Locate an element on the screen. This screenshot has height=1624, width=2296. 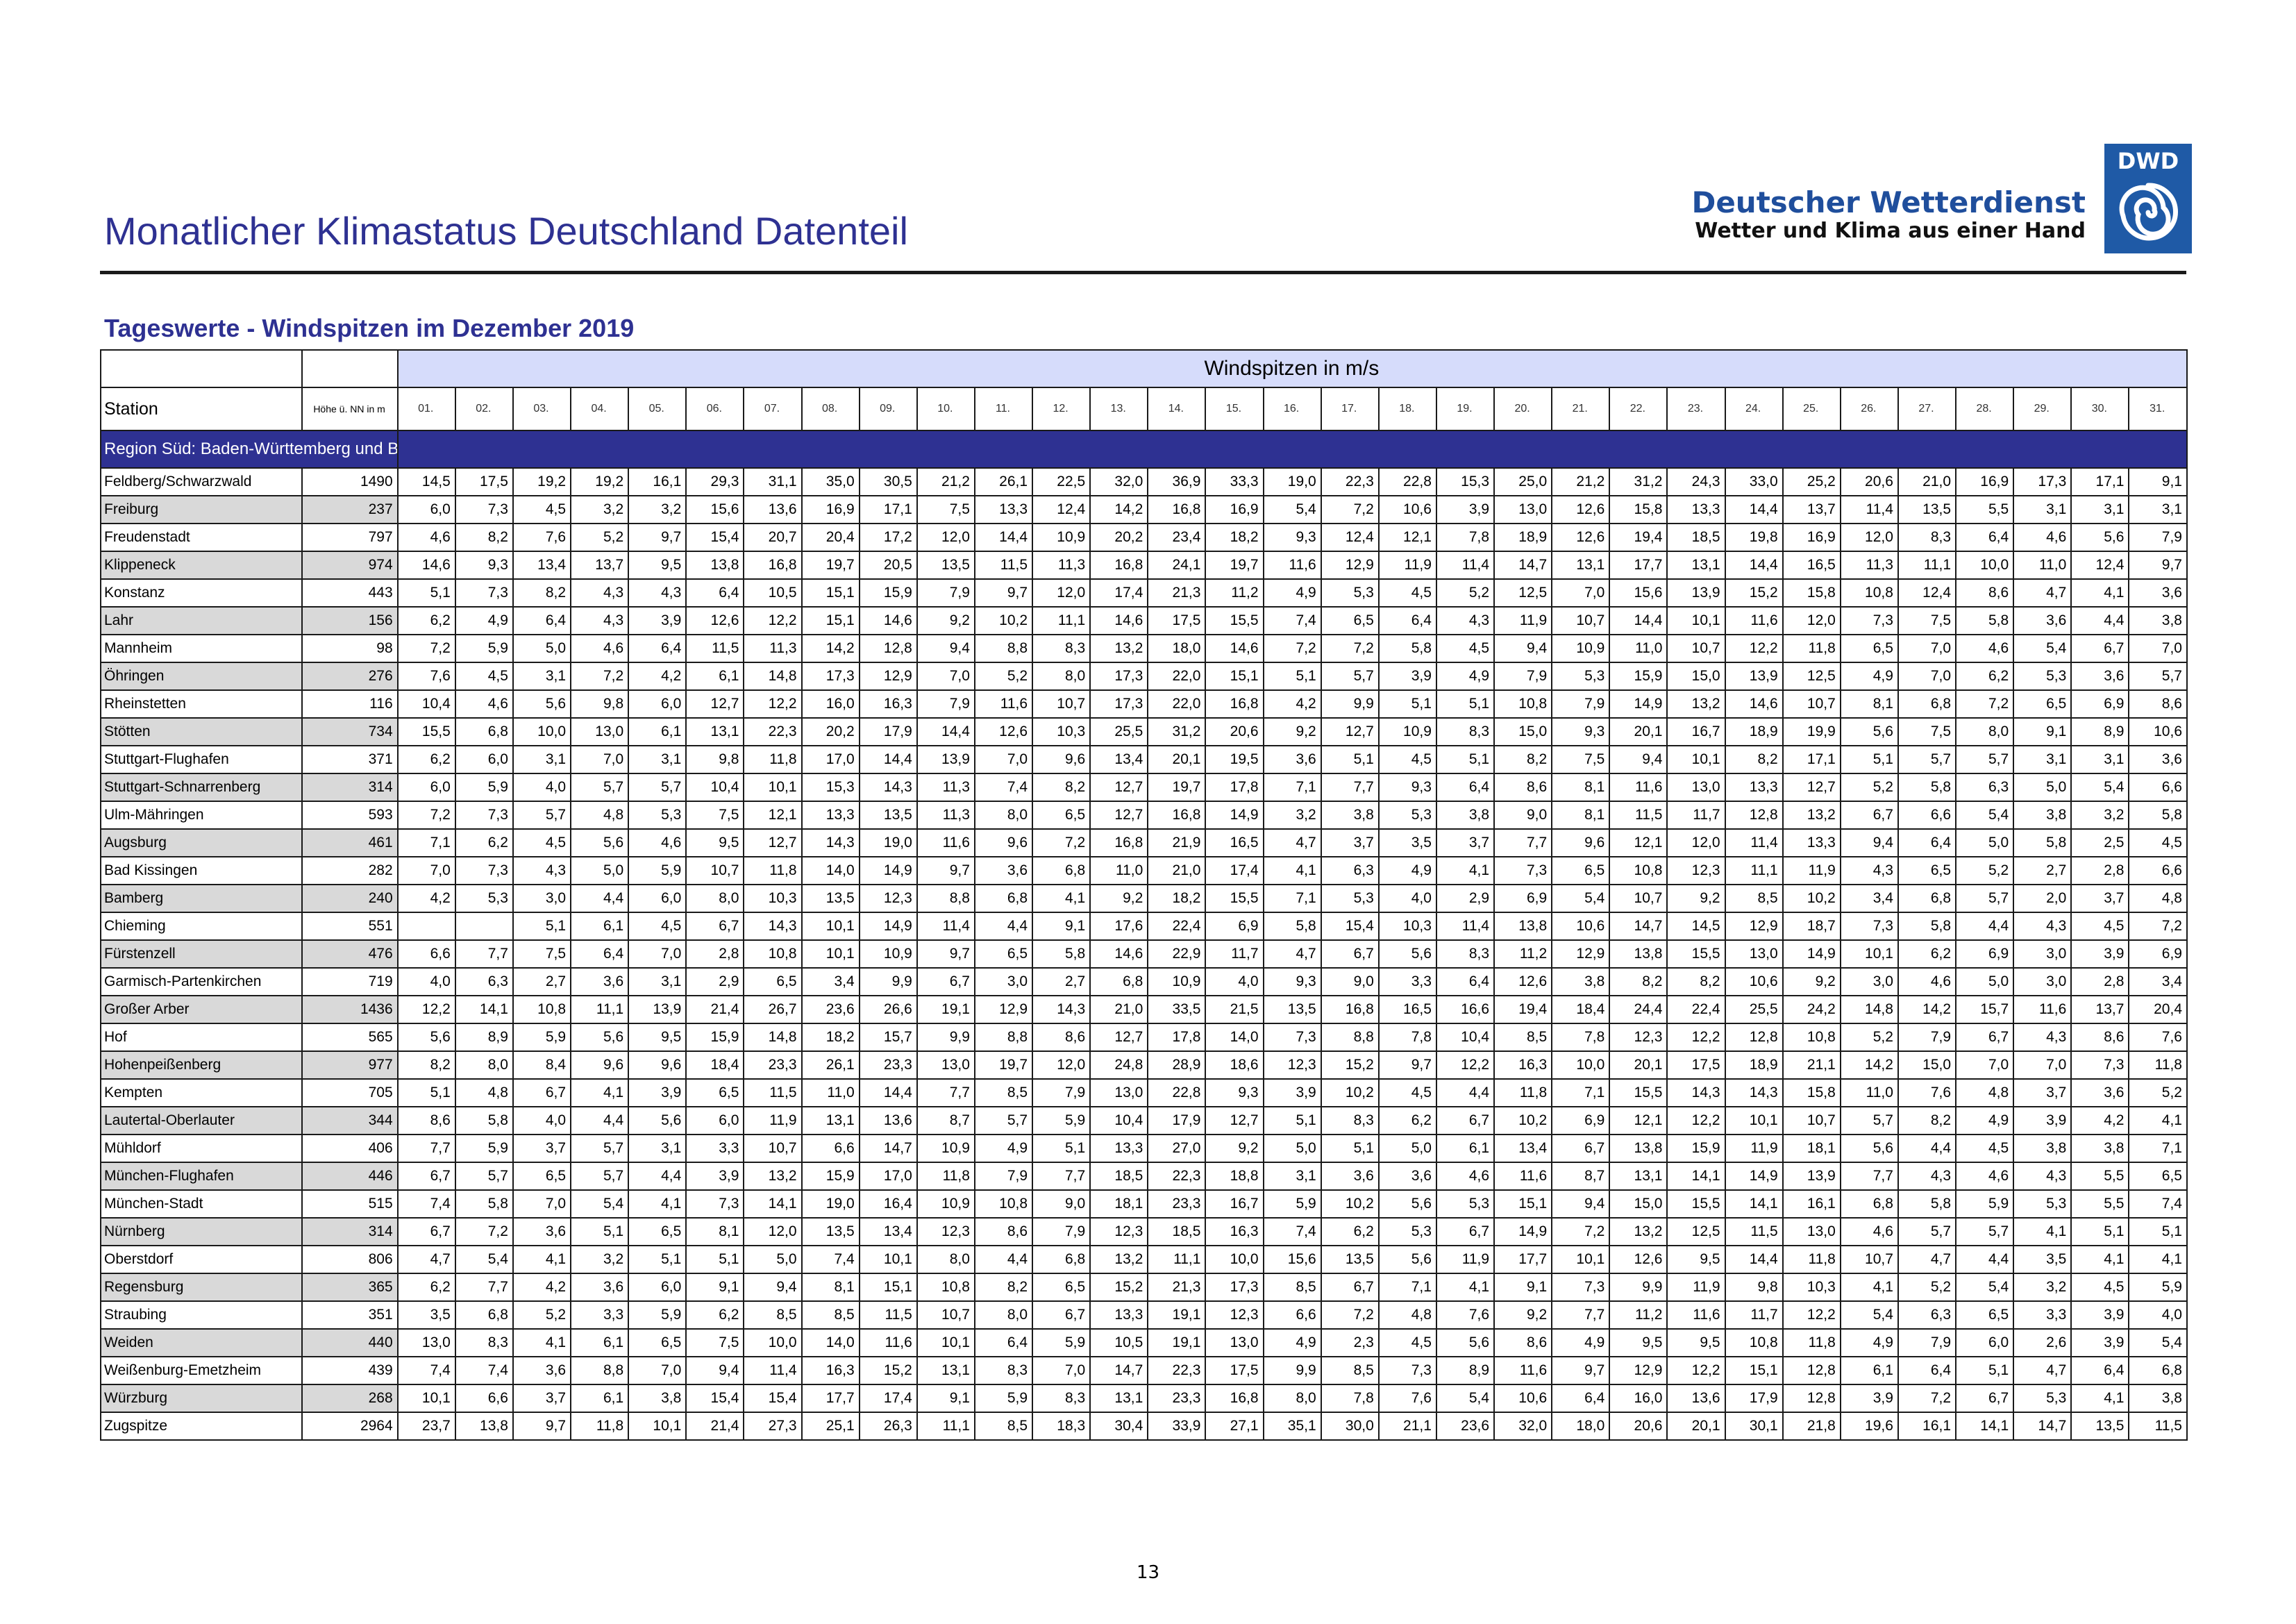
station-height: 406 is located at coordinates (350, 1148).